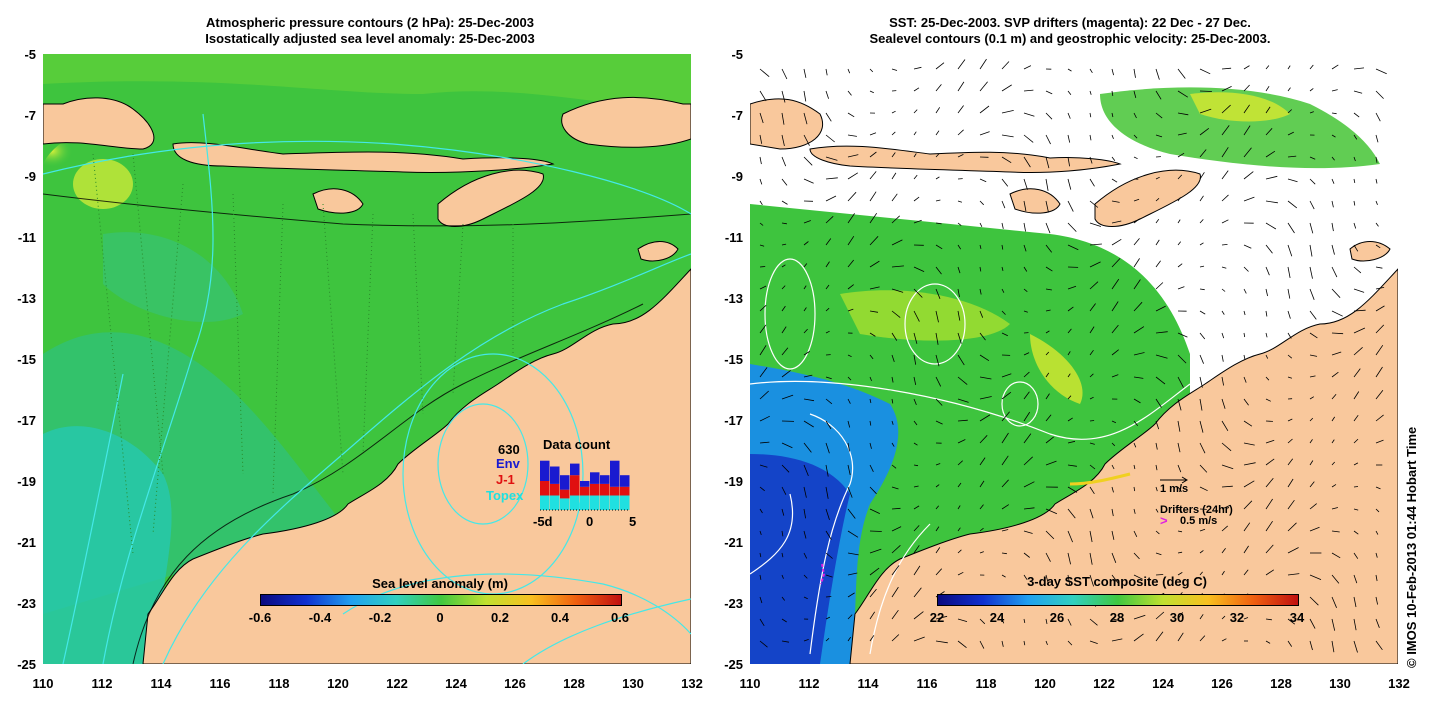 This screenshot has width=1440, height=710. What do you see at coordinates (1199, 521) in the screenshot?
I see `drifter-speed-label: 0.5 m/s` at bounding box center [1199, 521].